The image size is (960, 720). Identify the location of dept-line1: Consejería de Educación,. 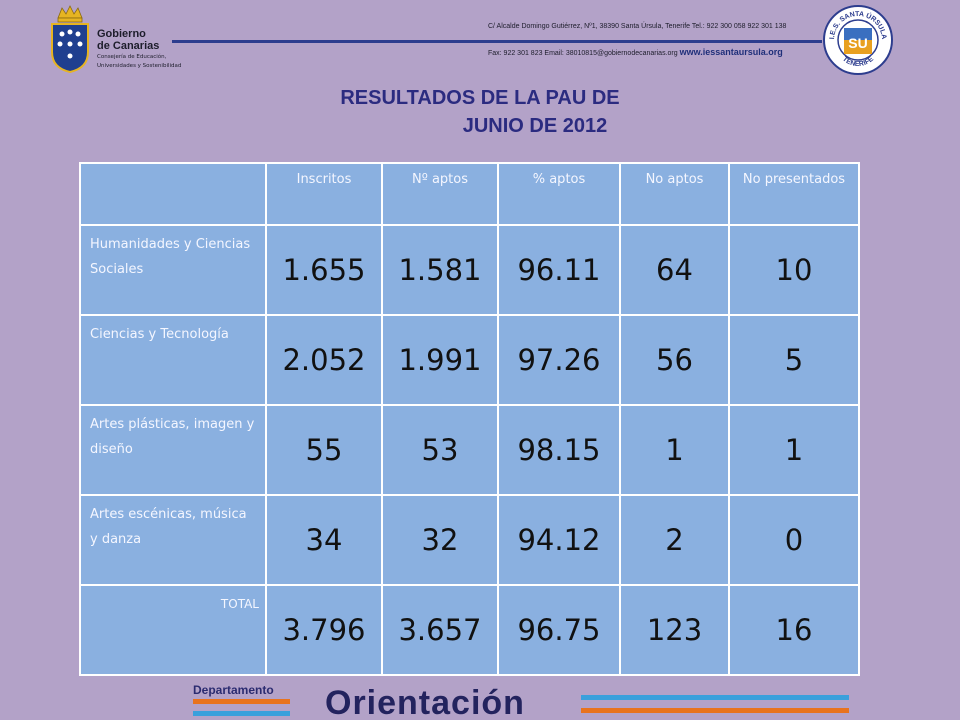
(132, 57).